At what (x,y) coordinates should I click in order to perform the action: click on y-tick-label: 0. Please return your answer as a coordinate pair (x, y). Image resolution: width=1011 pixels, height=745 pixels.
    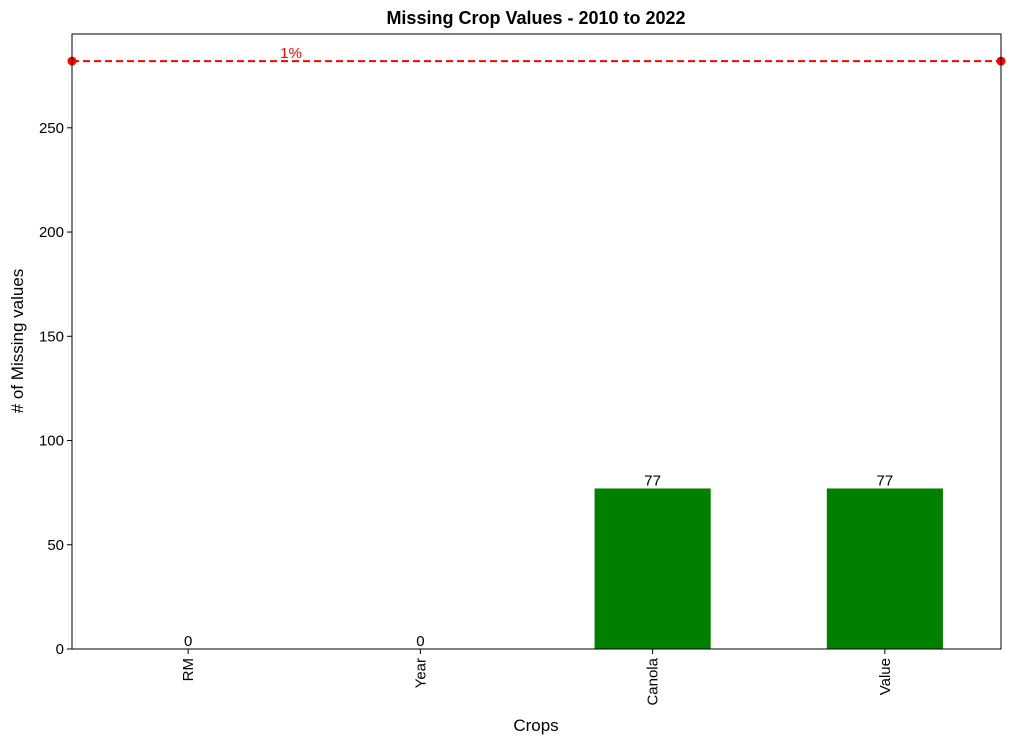
    Looking at the image, I should click on (60, 649).